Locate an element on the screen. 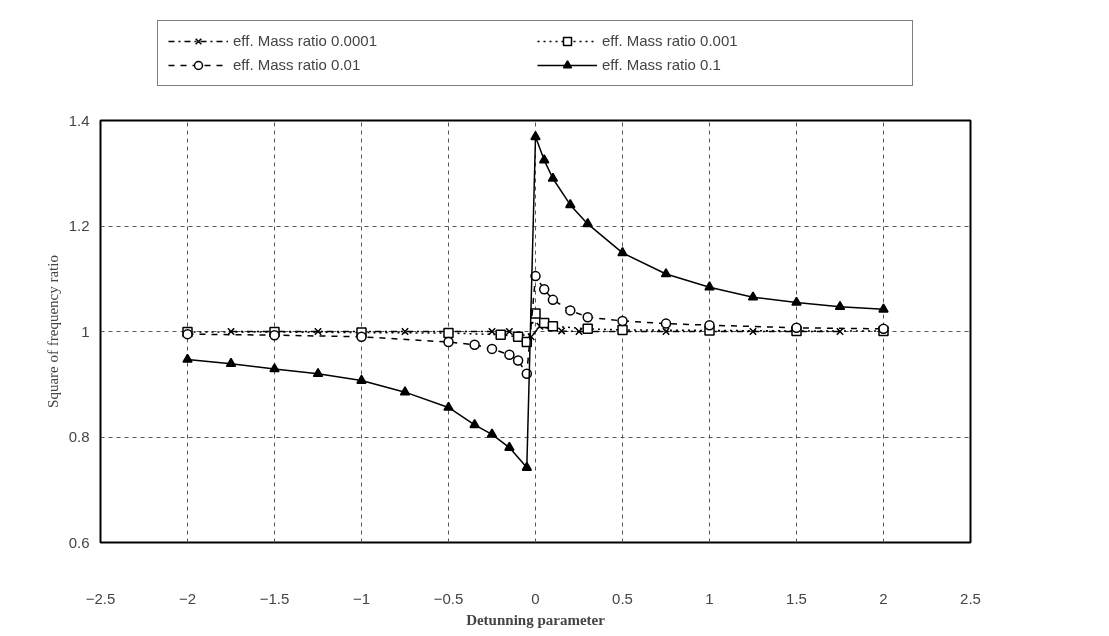 The height and width of the screenshot is (636, 1109). x-tick-label: −1 is located at coordinates (361, 598).